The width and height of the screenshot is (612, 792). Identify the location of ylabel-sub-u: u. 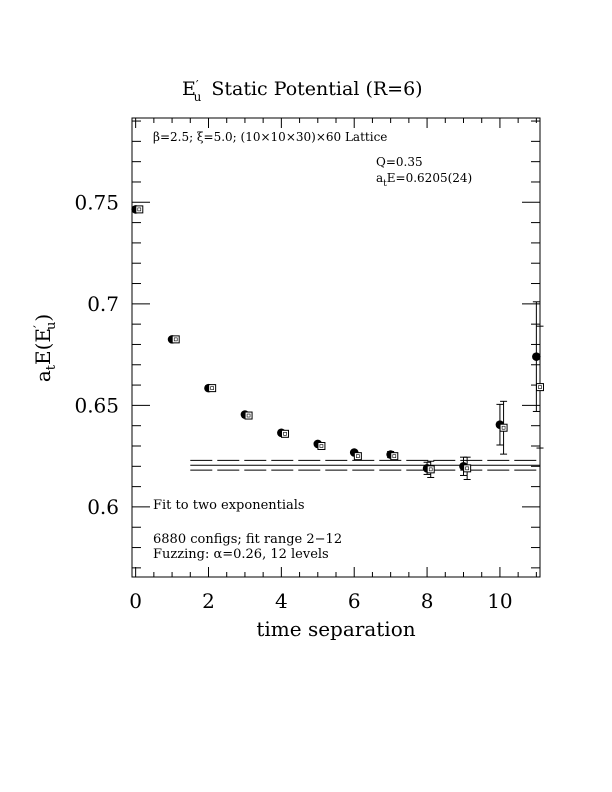
(51, 326).